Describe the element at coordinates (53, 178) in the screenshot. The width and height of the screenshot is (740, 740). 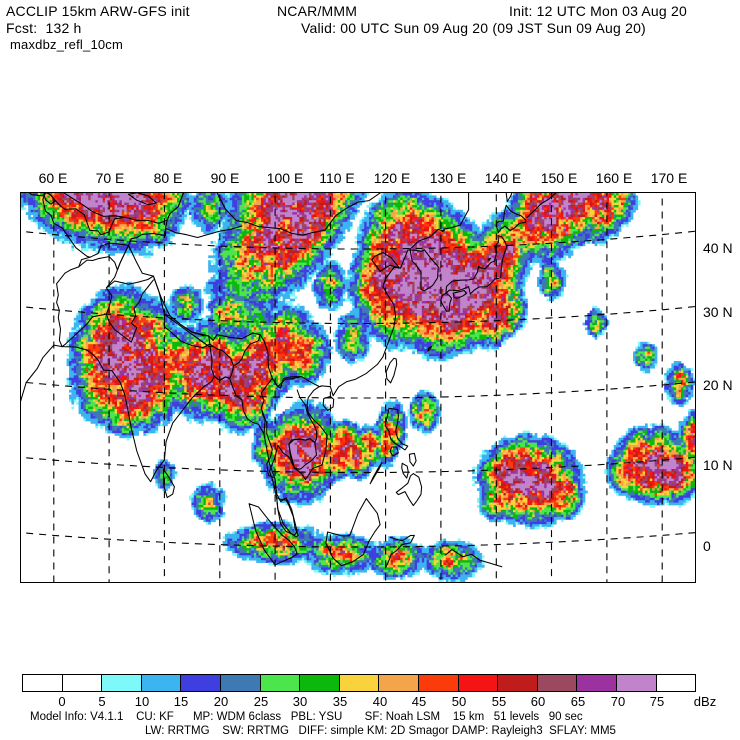
I see `lon-tick-60e: 60 E` at that location.